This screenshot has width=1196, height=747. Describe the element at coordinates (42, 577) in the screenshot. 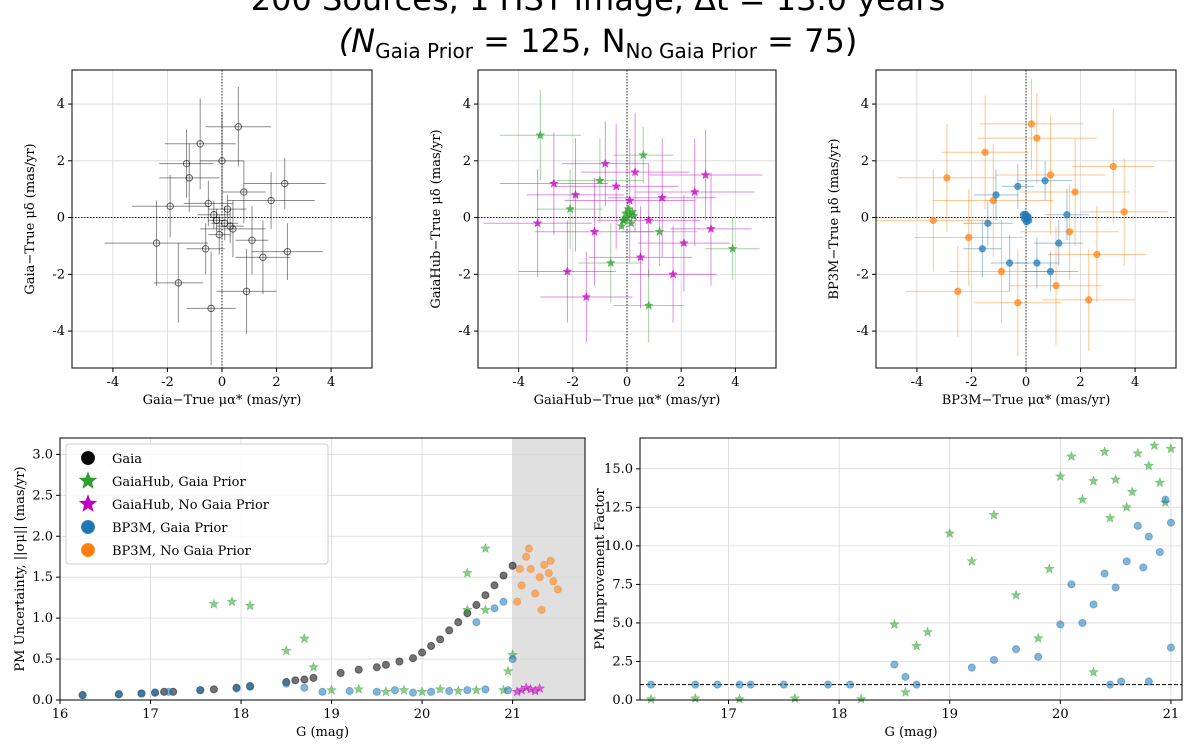

I see `y-tick-label: 1.5` at that location.